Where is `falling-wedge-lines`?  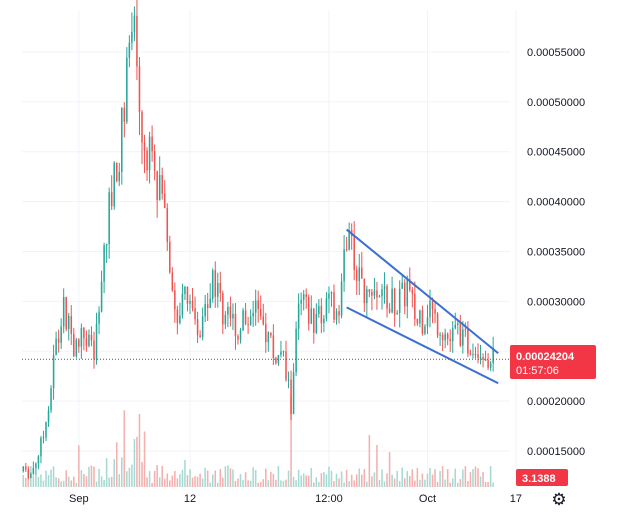
falling-wedge-lines is located at coordinates (422, 306).